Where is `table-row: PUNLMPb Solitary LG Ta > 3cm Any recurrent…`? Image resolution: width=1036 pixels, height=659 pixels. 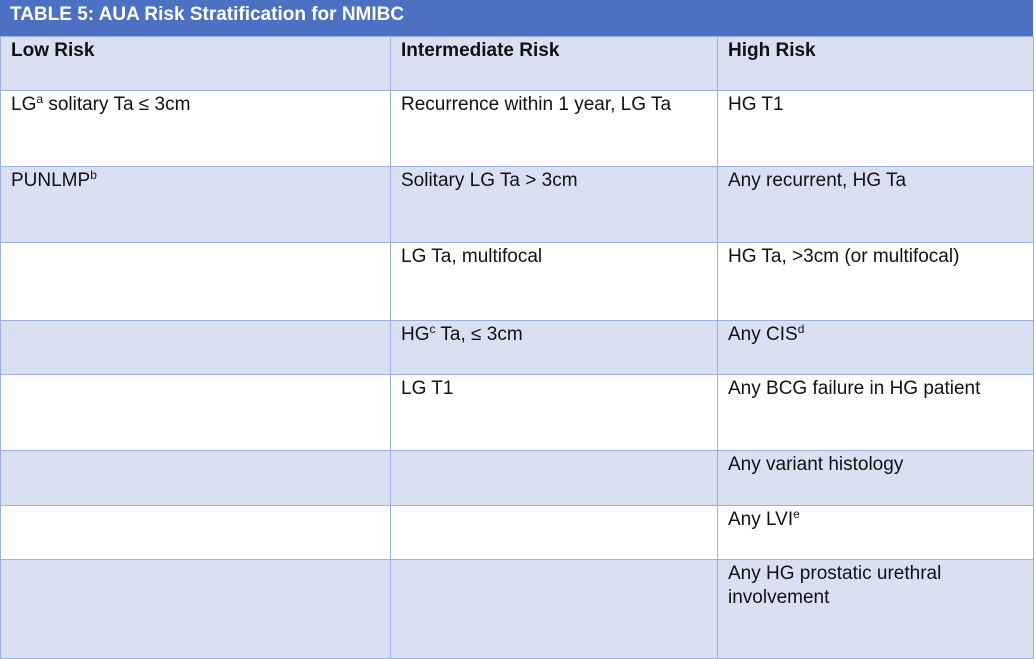
table-row: PUNLMPb Solitary LG Ta > 3cm Any recurrent… is located at coordinates (517, 204).